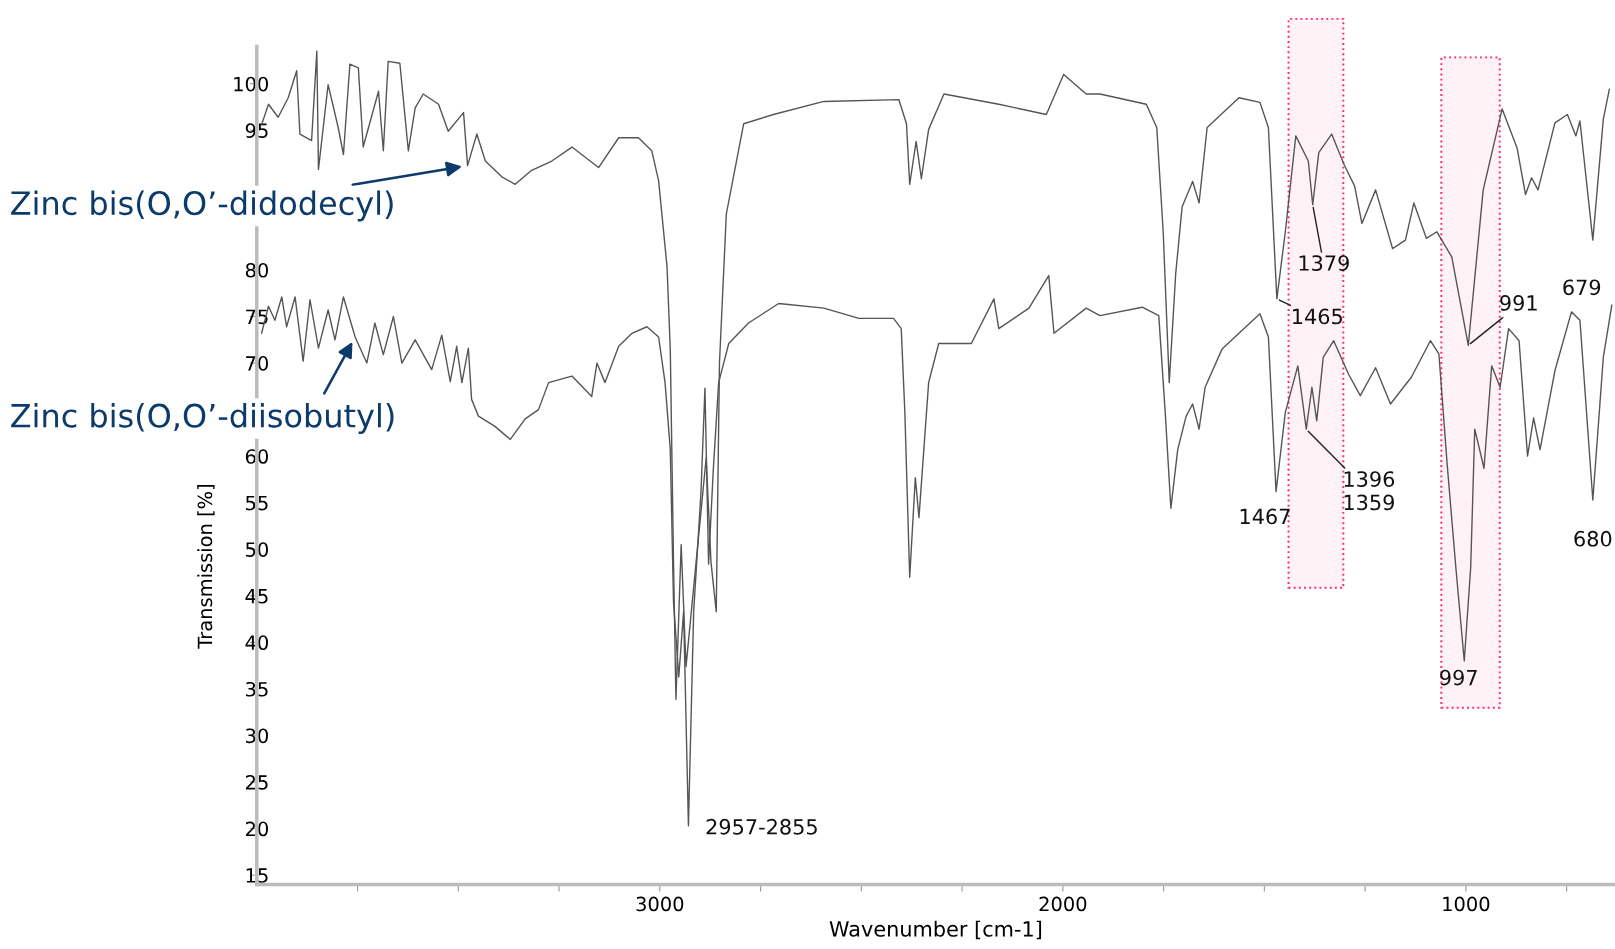  I want to click on y-tick-label: 80, so click(256, 270).